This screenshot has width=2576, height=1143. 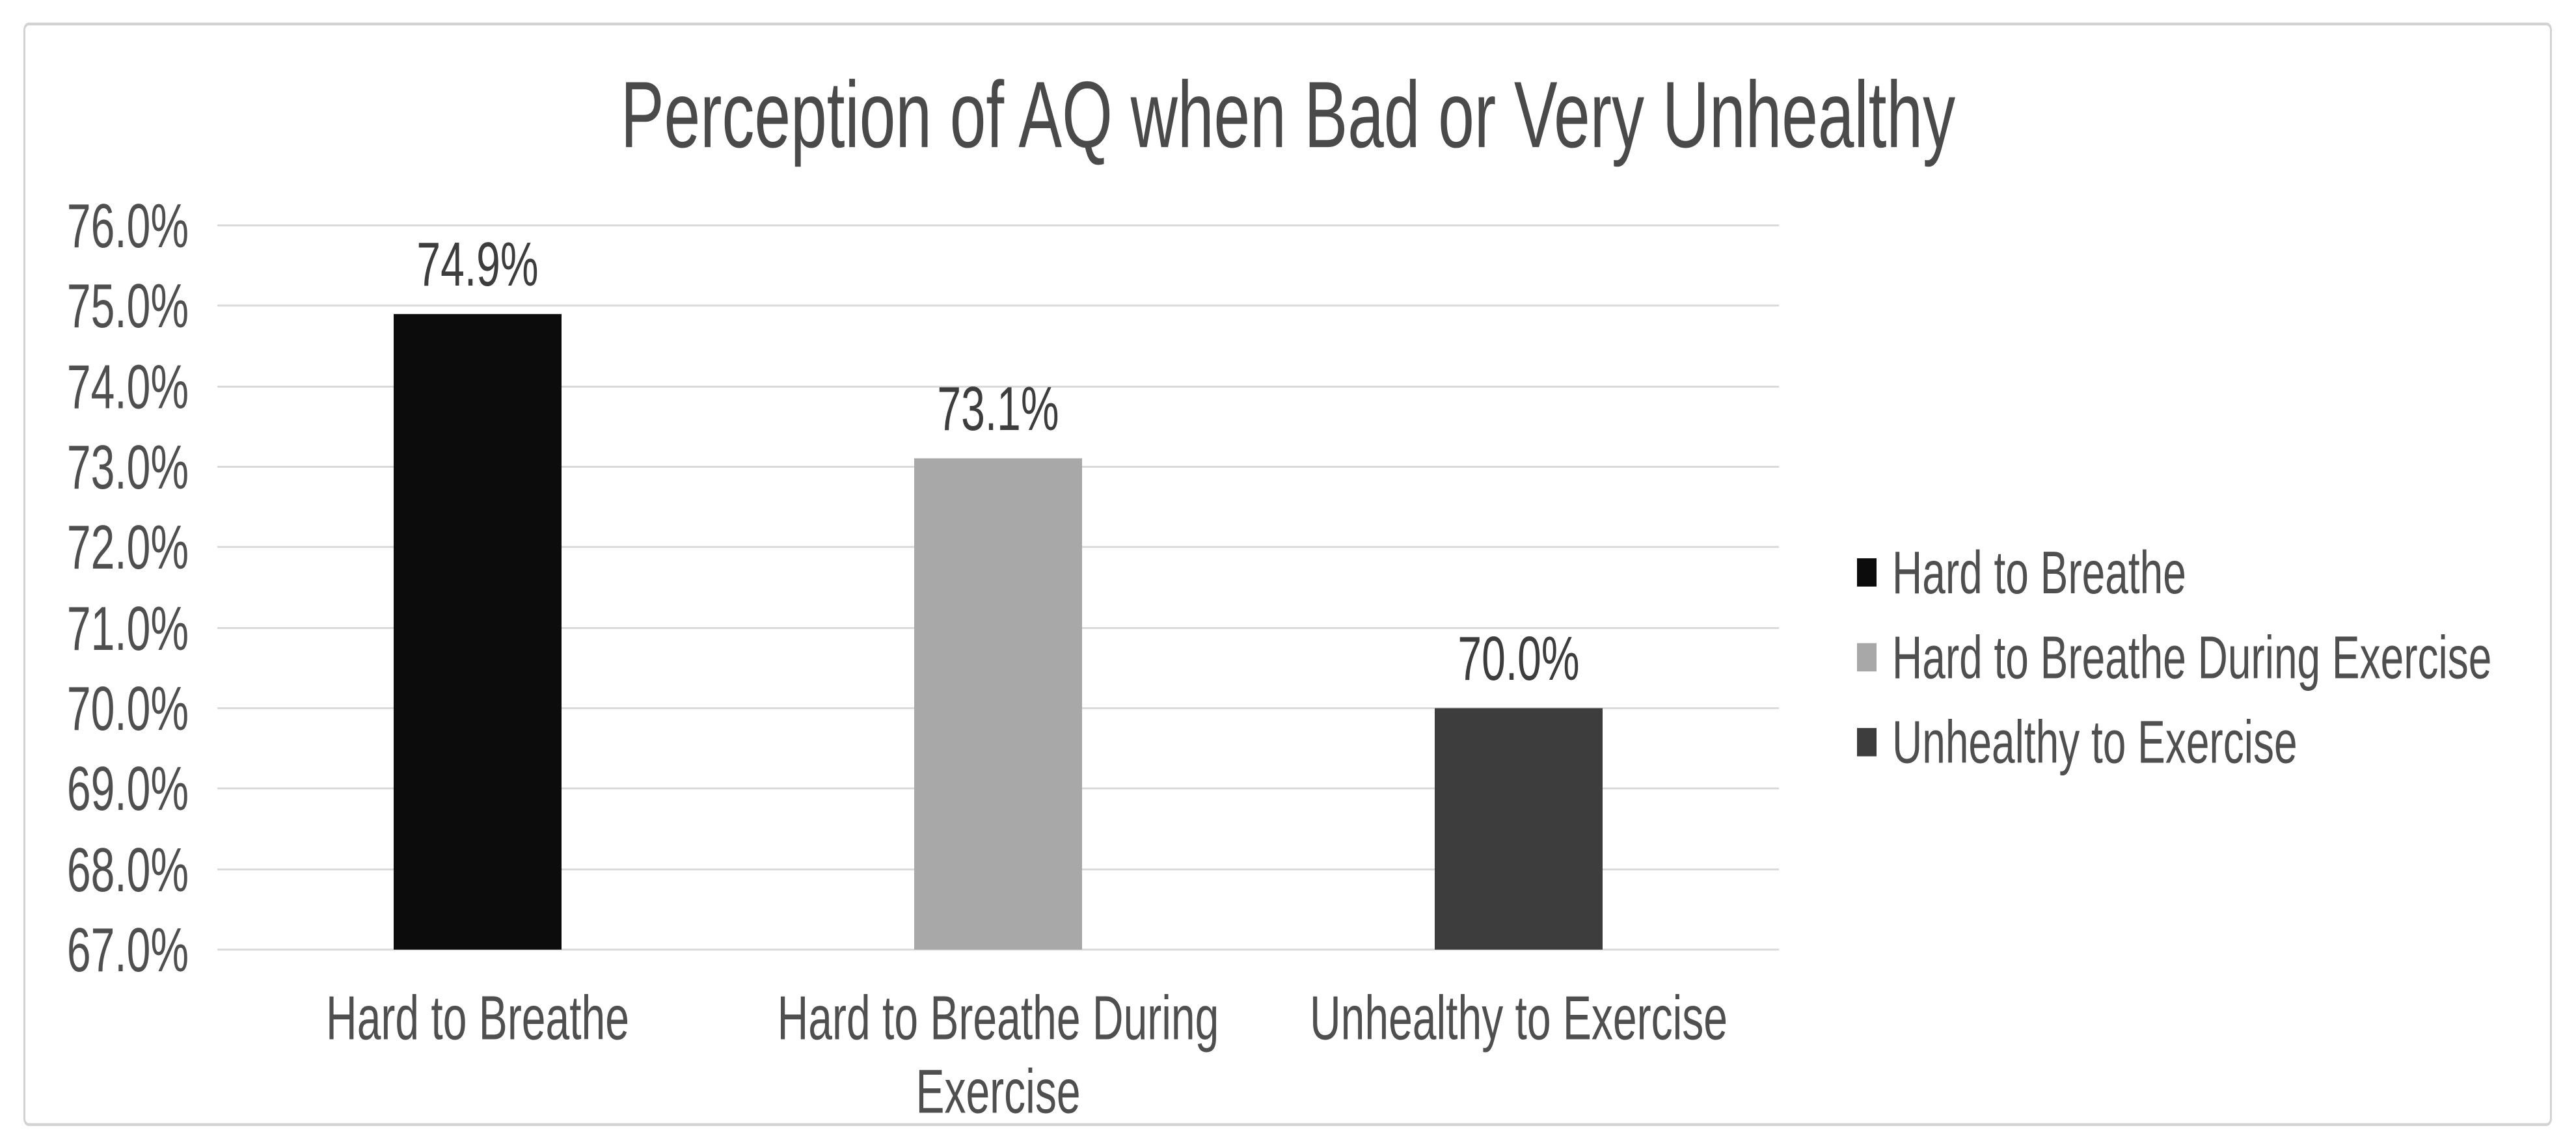 I want to click on y-tick-label: 68.0%, so click(x=127, y=869).